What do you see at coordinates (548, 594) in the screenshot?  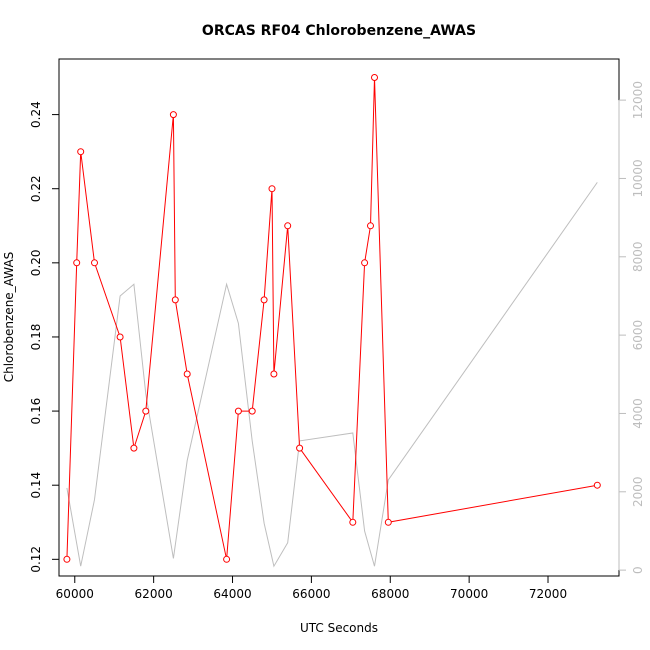 I see `x-tick-label: 72000` at bounding box center [548, 594].